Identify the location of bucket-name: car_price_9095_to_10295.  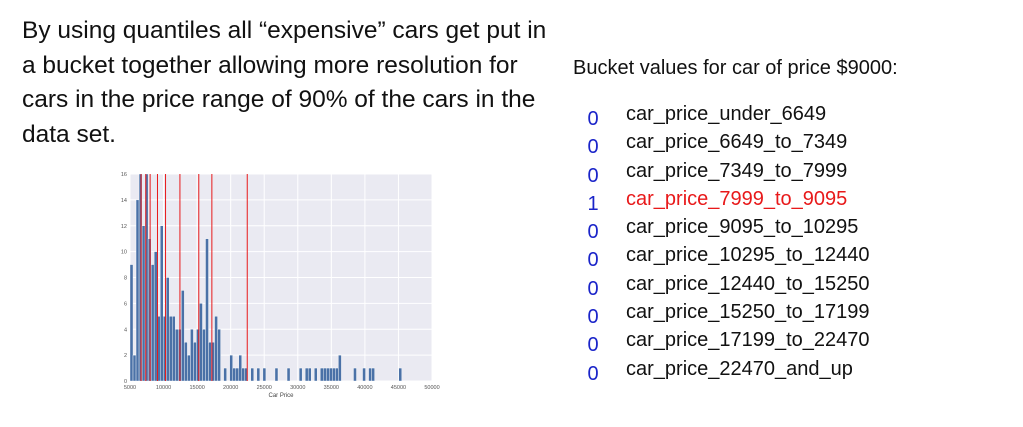
(742, 227).